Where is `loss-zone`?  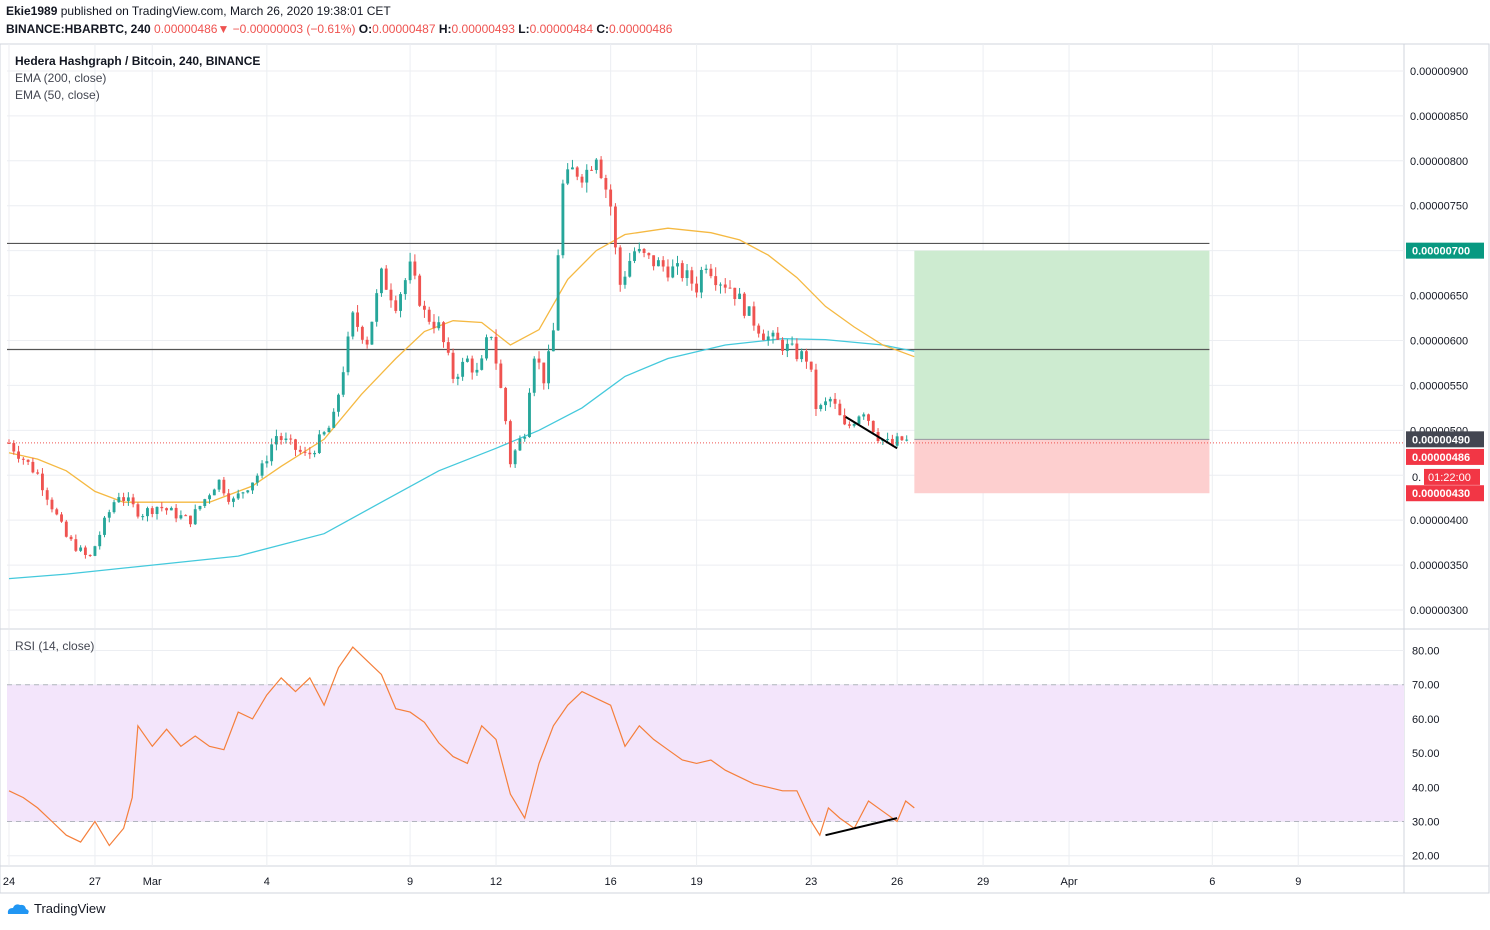
loss-zone is located at coordinates (1062, 466).